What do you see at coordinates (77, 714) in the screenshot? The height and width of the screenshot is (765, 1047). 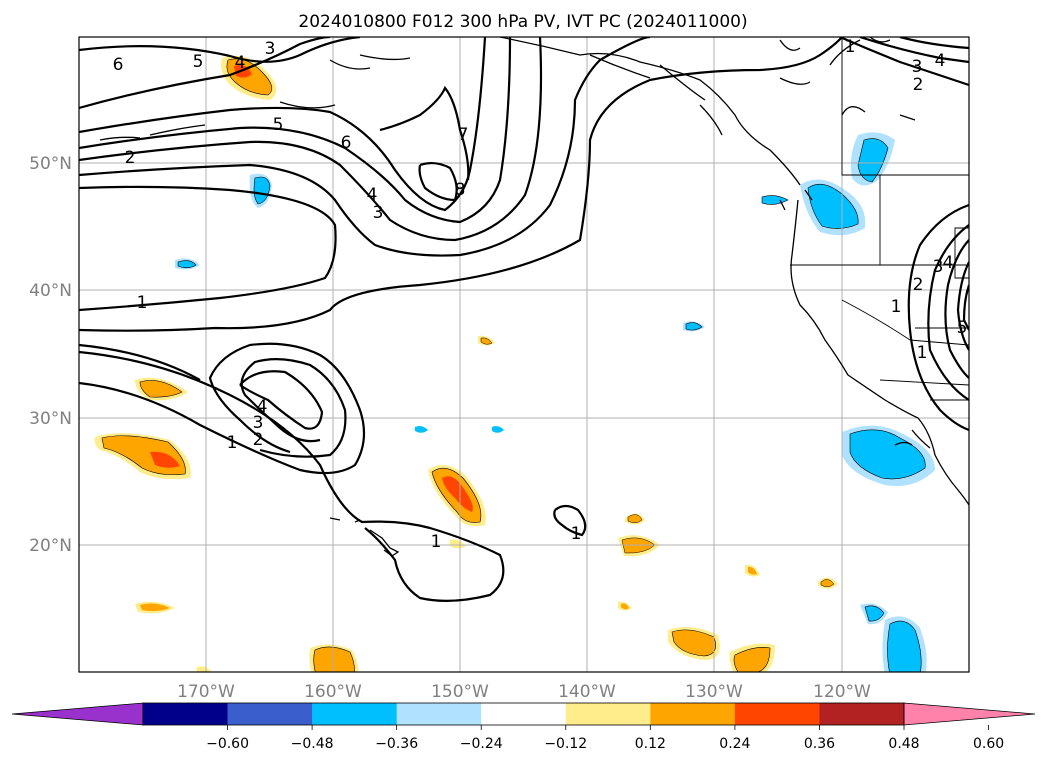 I see `colorbar-extend-min` at bounding box center [77, 714].